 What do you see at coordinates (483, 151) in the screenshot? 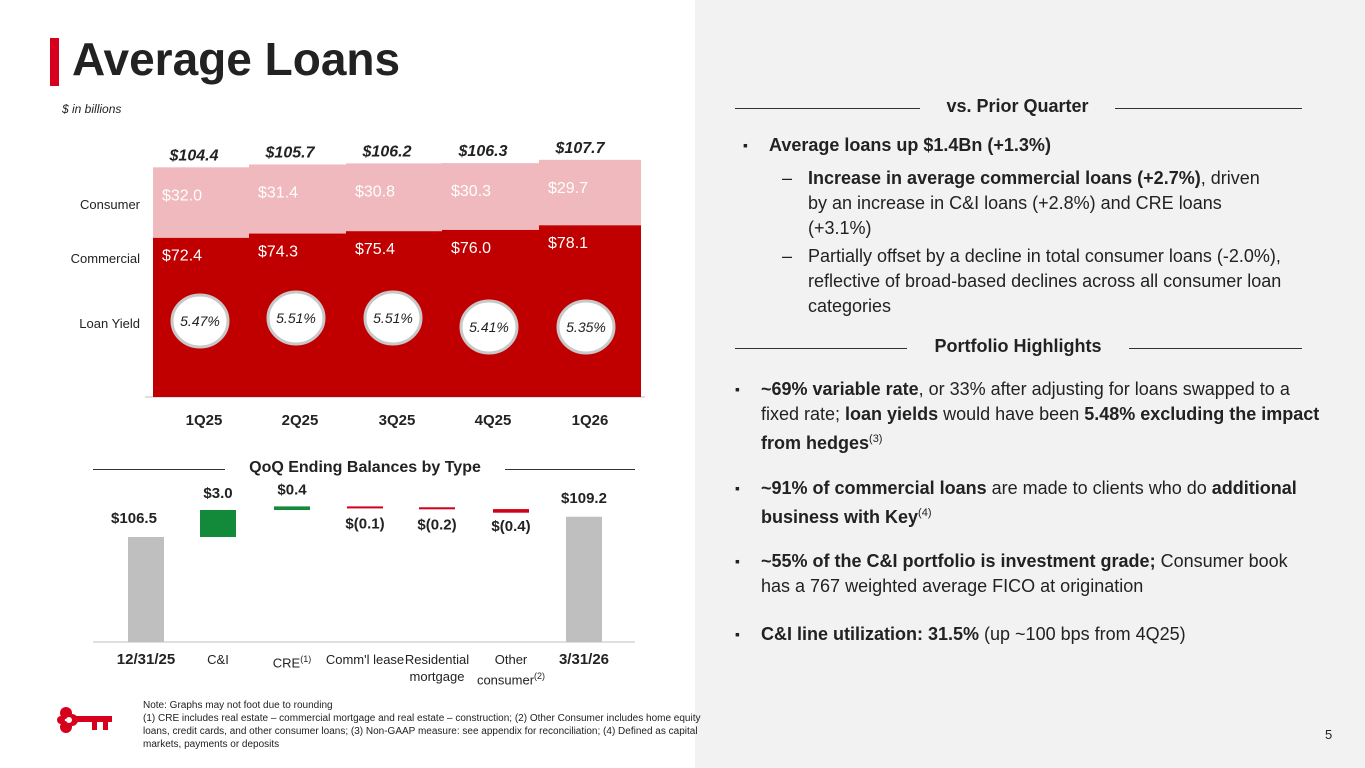
I see `label-total-4Q25: $106.3` at bounding box center [483, 151].